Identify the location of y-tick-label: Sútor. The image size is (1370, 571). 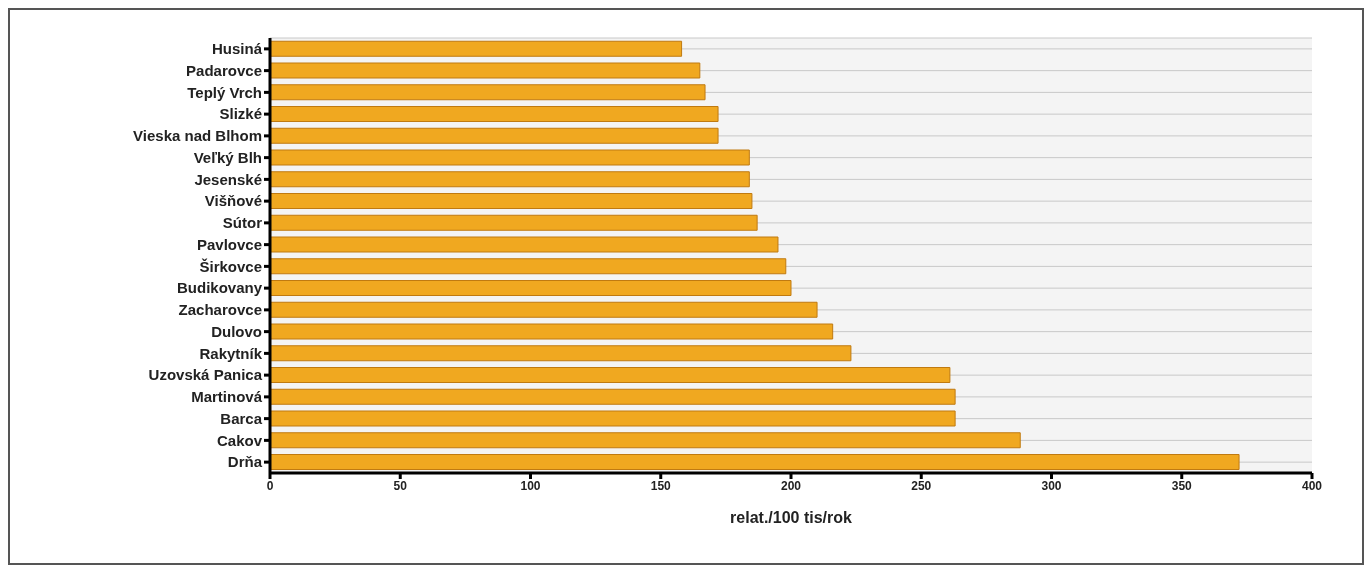
(242, 223).